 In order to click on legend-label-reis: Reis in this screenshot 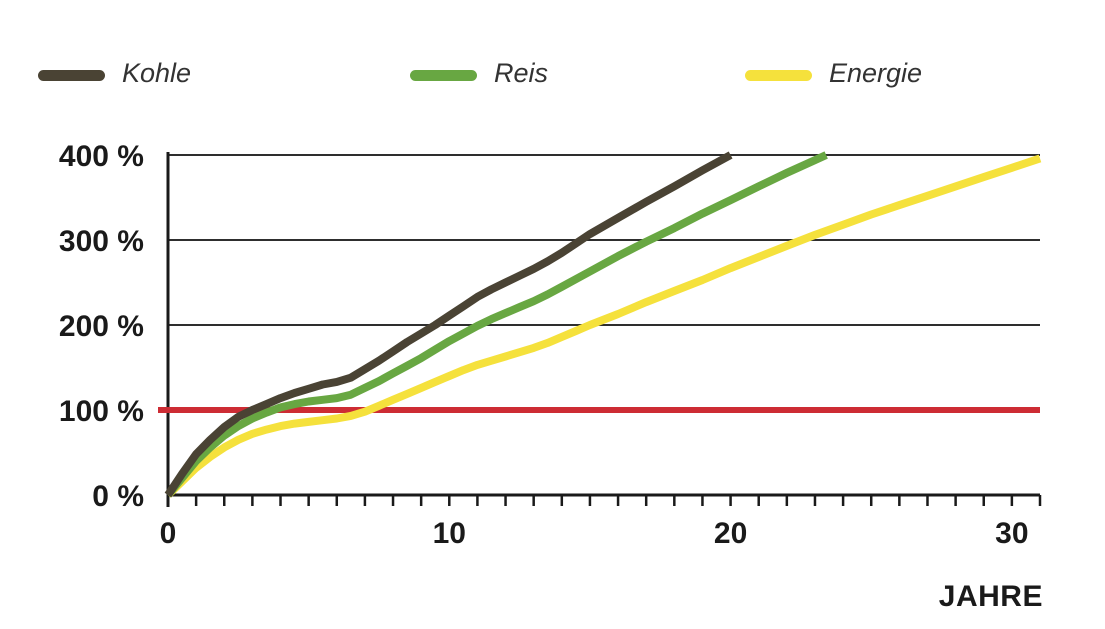, I will do `click(521, 73)`.